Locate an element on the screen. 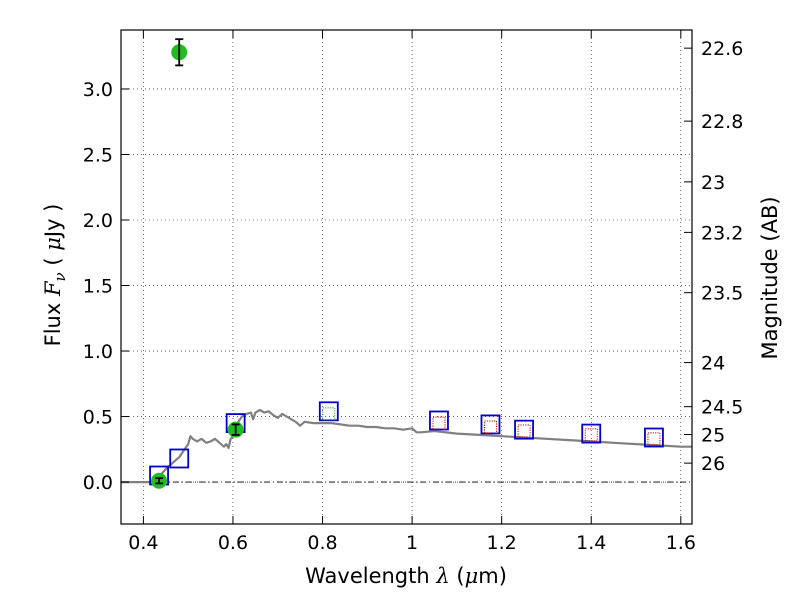  x-axis-label-unit-open: ( is located at coordinates (460, 576).